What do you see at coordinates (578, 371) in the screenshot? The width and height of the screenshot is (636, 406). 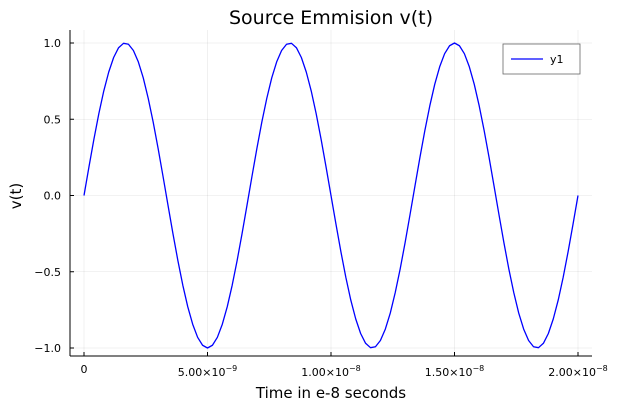 I see `x-tick-label: 2.00×10⁻⁸` at bounding box center [578, 371].